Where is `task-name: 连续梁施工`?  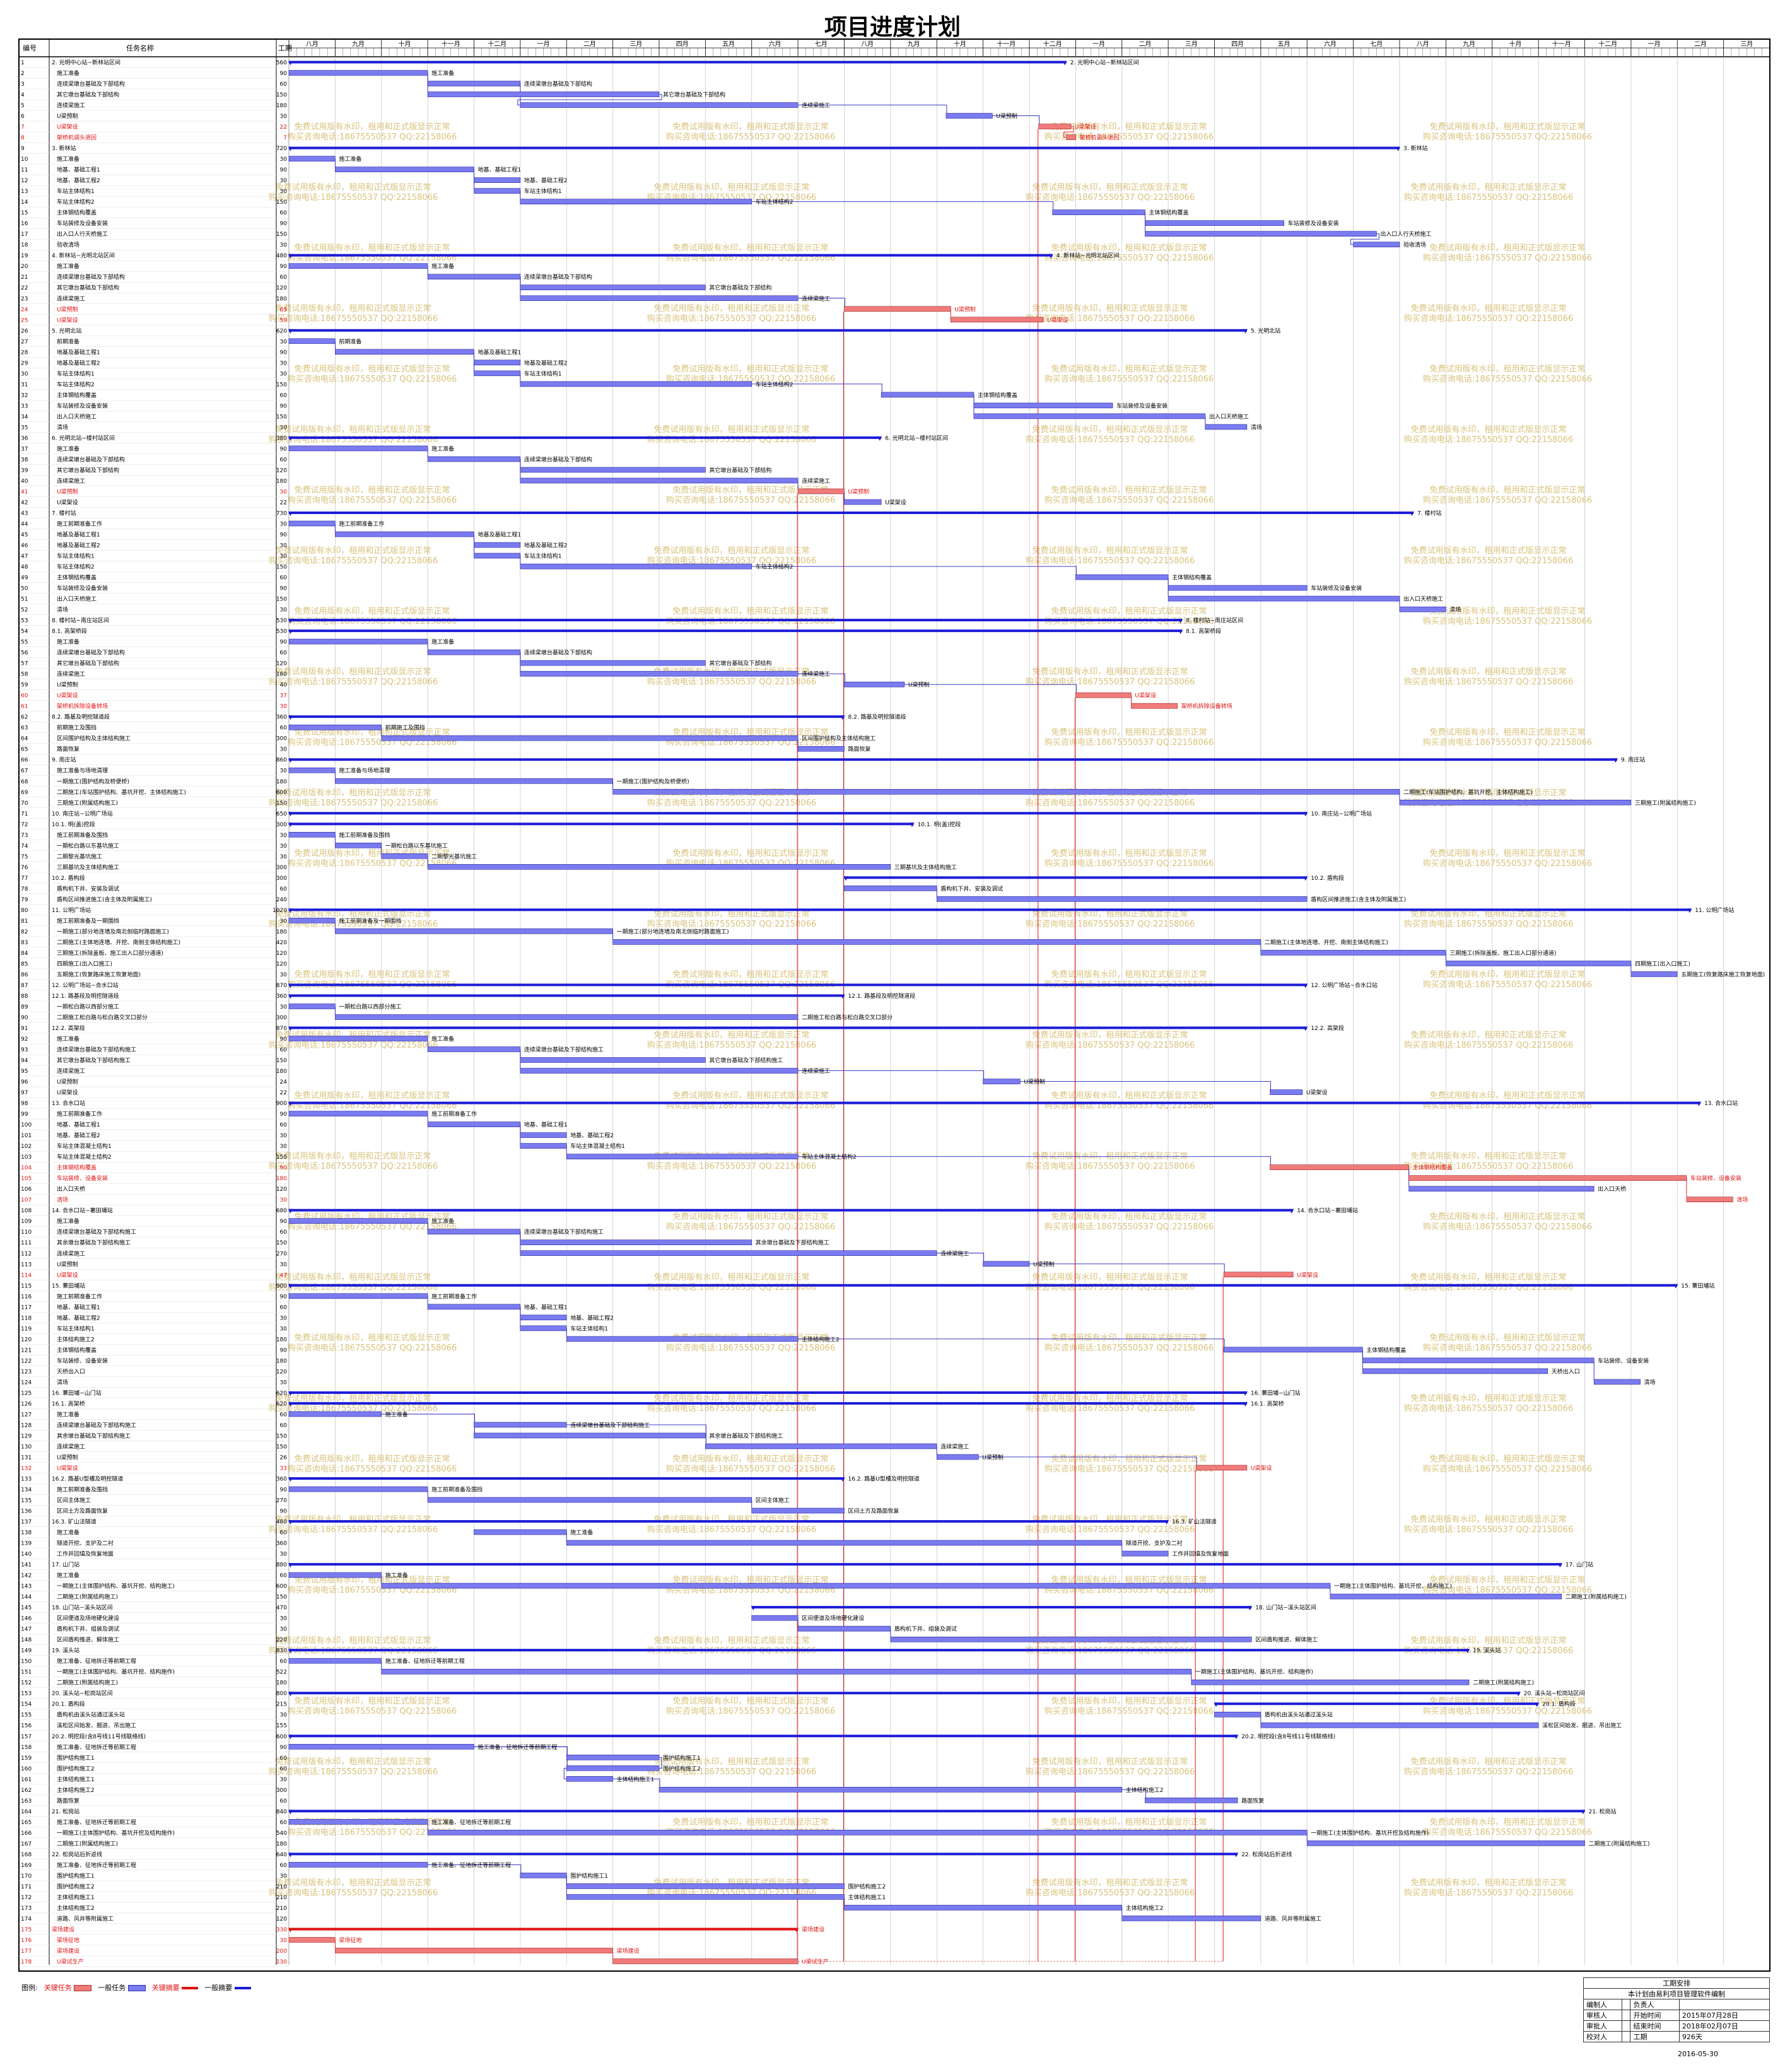
task-name: 连续梁施工 is located at coordinates (71, 105).